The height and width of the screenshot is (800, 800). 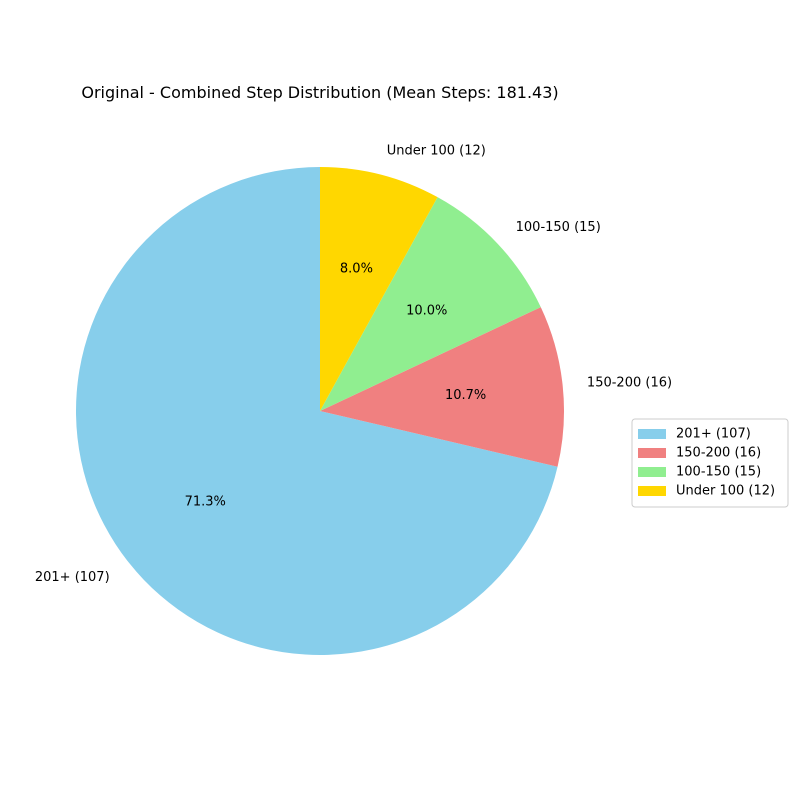 I want to click on percent-label: 10.0%, so click(x=426, y=310).